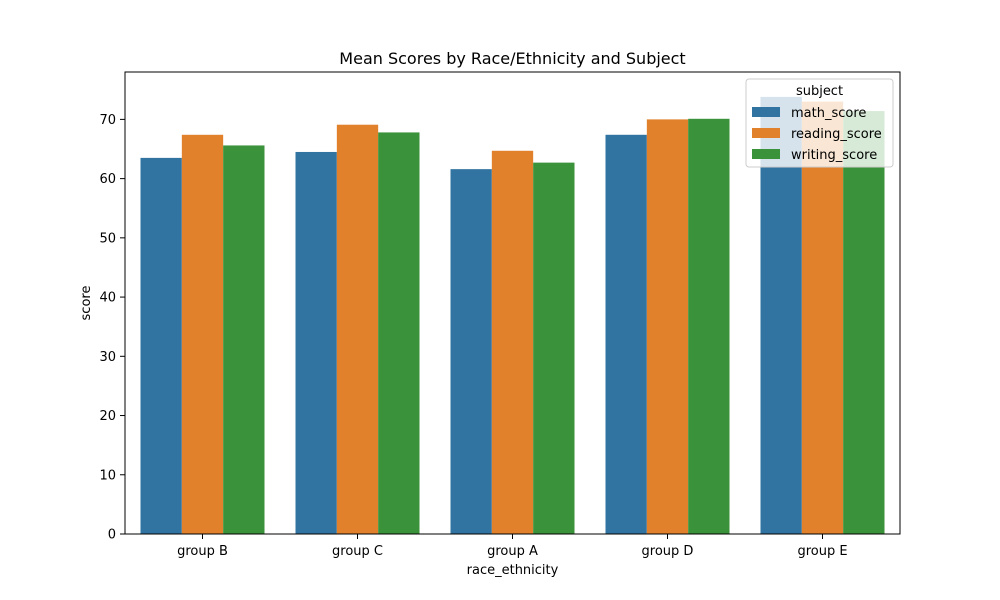  Describe the element at coordinates (781, 315) in the screenshot. I see `bar-math_score-group-E` at that location.